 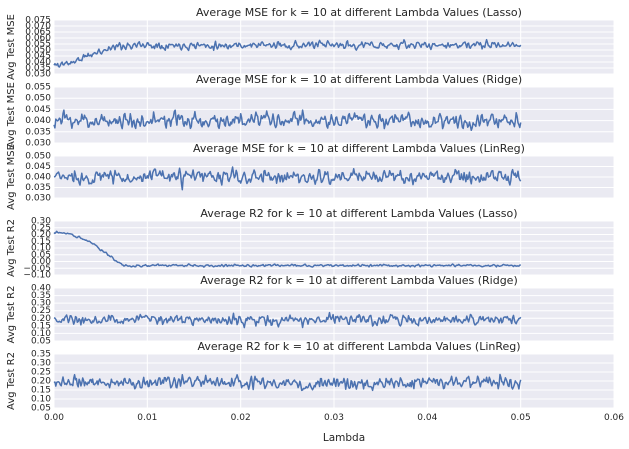 What do you see at coordinates (241, 418) in the screenshot?
I see `x-tick-label: 0.02` at bounding box center [241, 418].